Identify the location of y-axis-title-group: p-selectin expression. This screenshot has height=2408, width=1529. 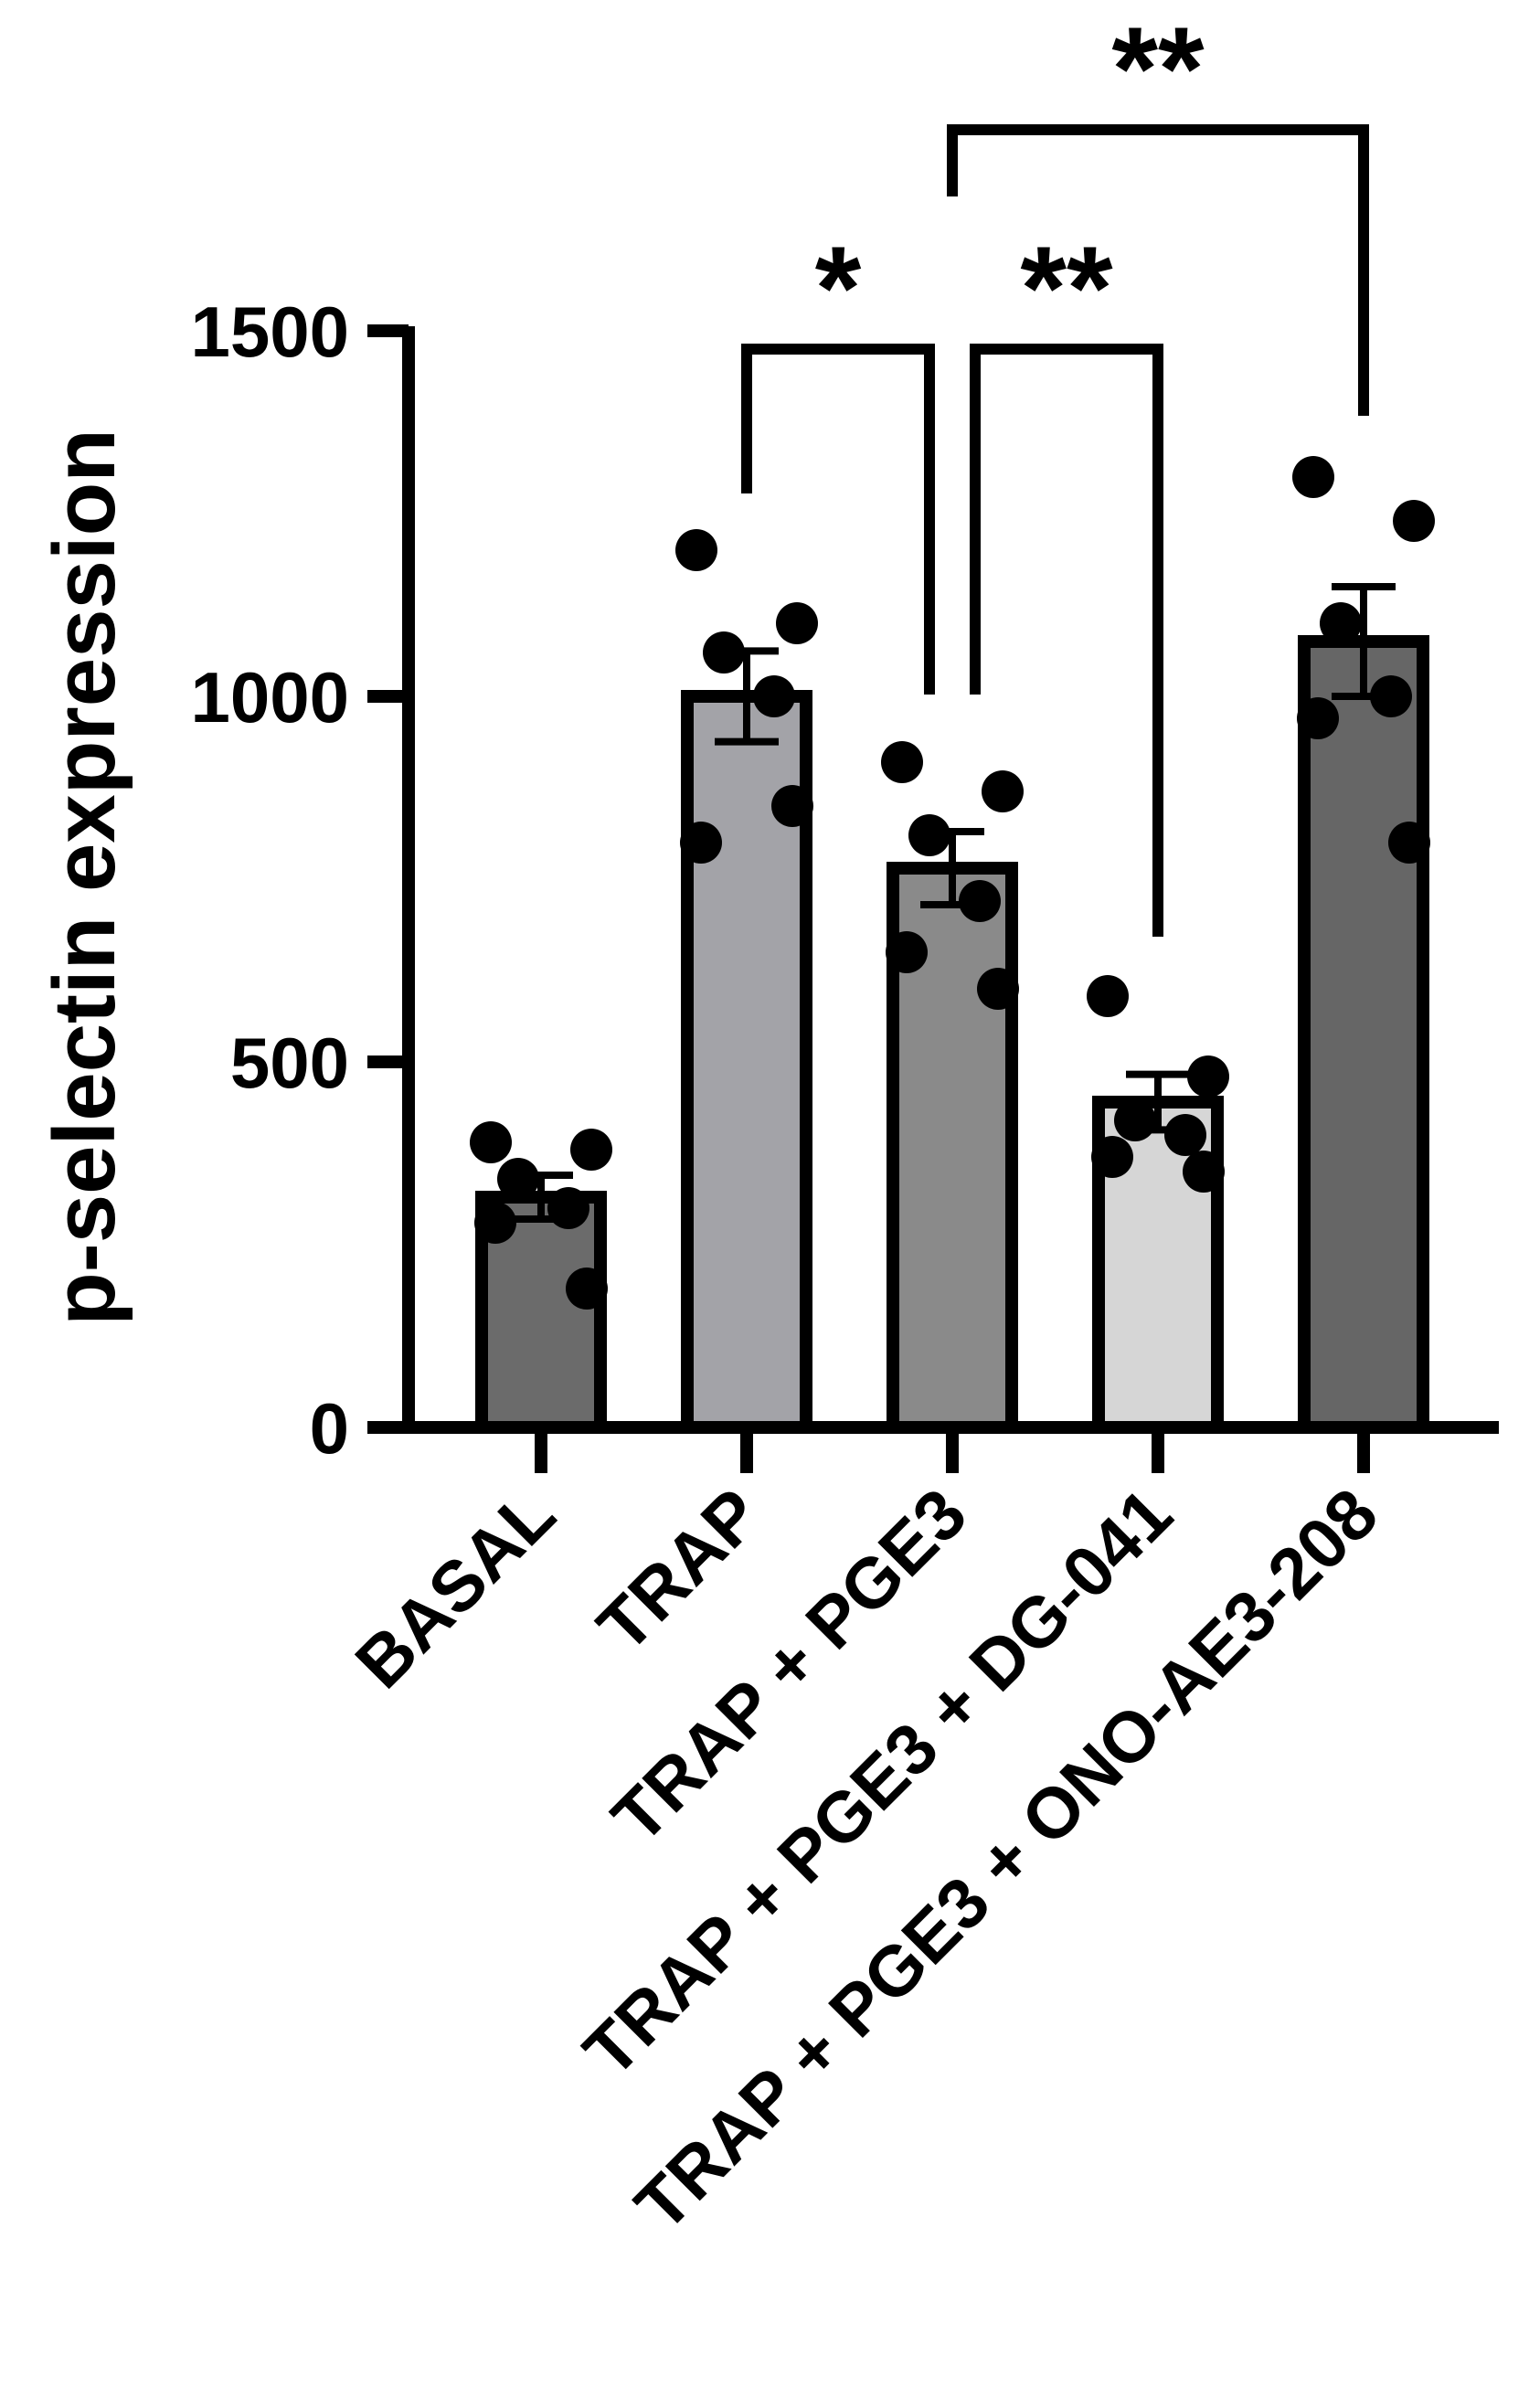
(84, 878).